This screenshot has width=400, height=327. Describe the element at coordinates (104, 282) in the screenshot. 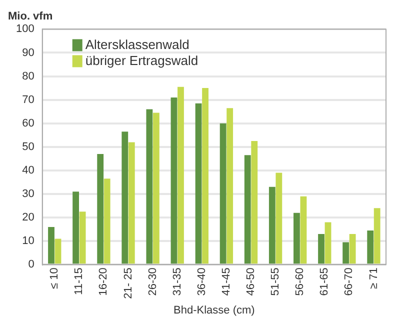

I see `x-tick-label: 16-20` at that location.